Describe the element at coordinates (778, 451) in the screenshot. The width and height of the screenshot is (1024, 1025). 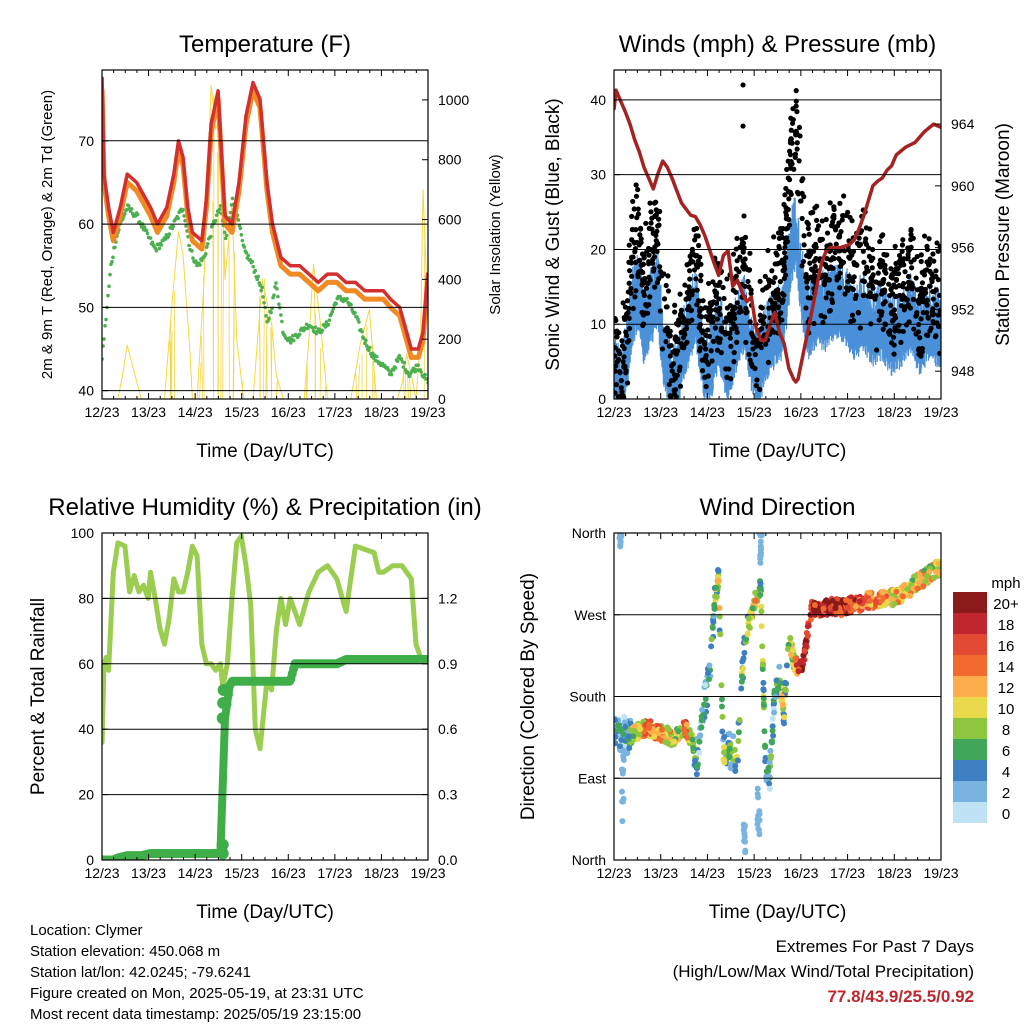
I see `x-axis-label: Time (Day/UTC)` at that location.